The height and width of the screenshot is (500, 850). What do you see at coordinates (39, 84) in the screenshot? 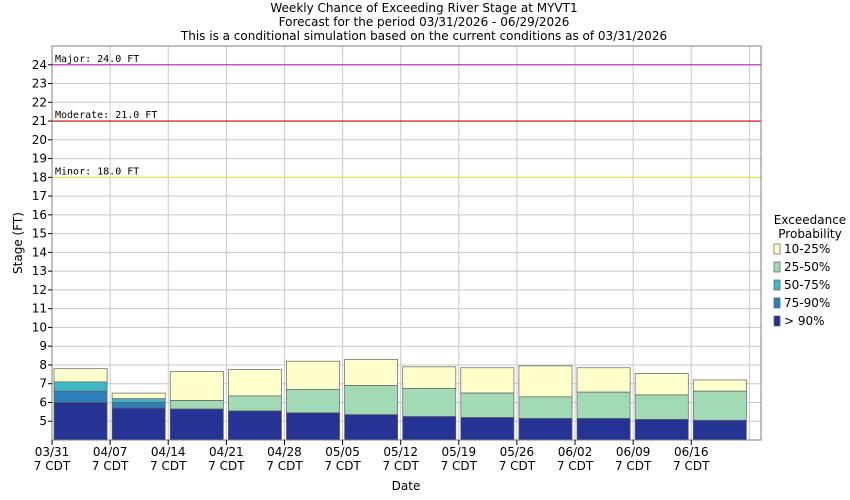
I see `y-tick-label: 23` at bounding box center [39, 84].